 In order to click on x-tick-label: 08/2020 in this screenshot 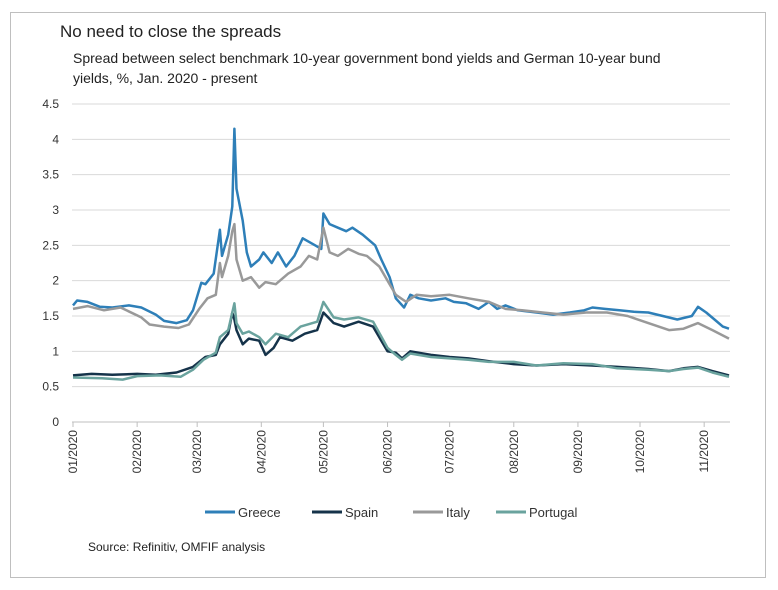, I will do `click(514, 452)`.